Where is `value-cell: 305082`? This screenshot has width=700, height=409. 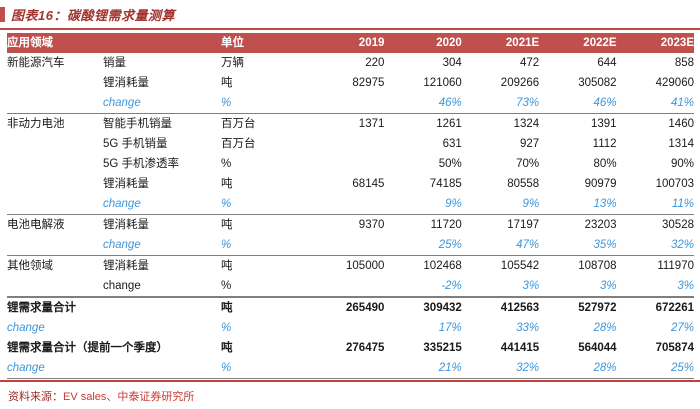
value-cell: 305082 is located at coordinates (597, 83).